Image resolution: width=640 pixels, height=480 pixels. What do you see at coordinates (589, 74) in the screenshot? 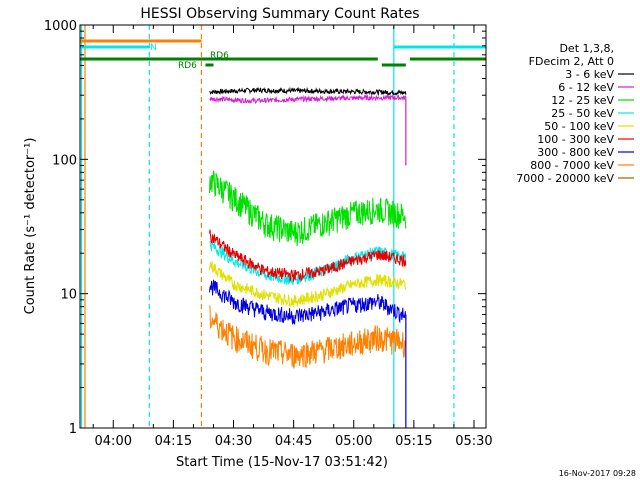
I see `legend-entry-label: 3 - 6 keV` at bounding box center [589, 74].